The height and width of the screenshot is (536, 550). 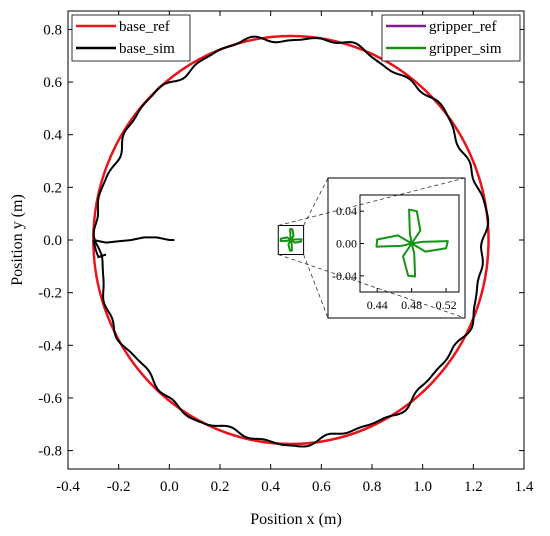 I want to click on zoom-connector-top, so click(x=316, y=201).